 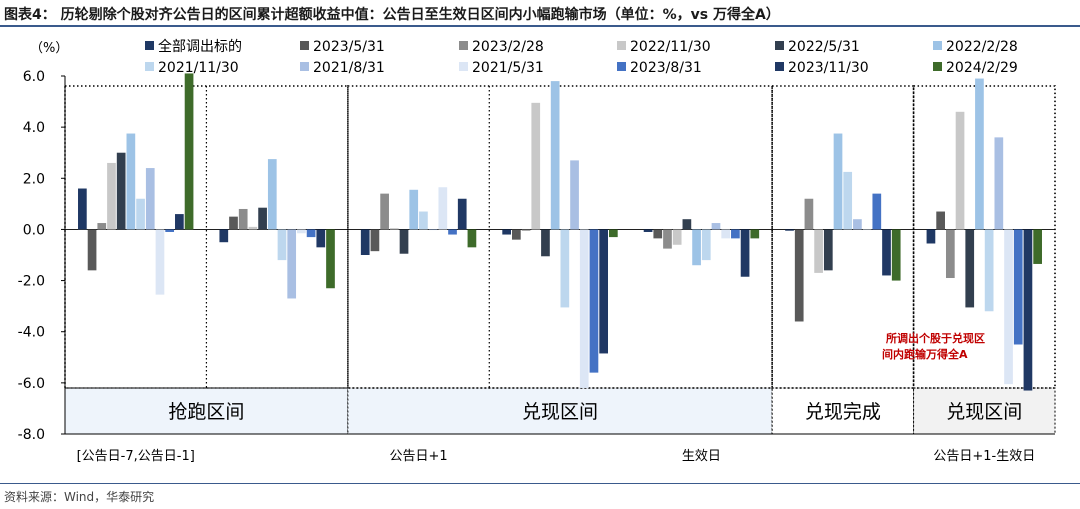 I want to click on y-tick-label: 0.0, so click(x=34, y=230).